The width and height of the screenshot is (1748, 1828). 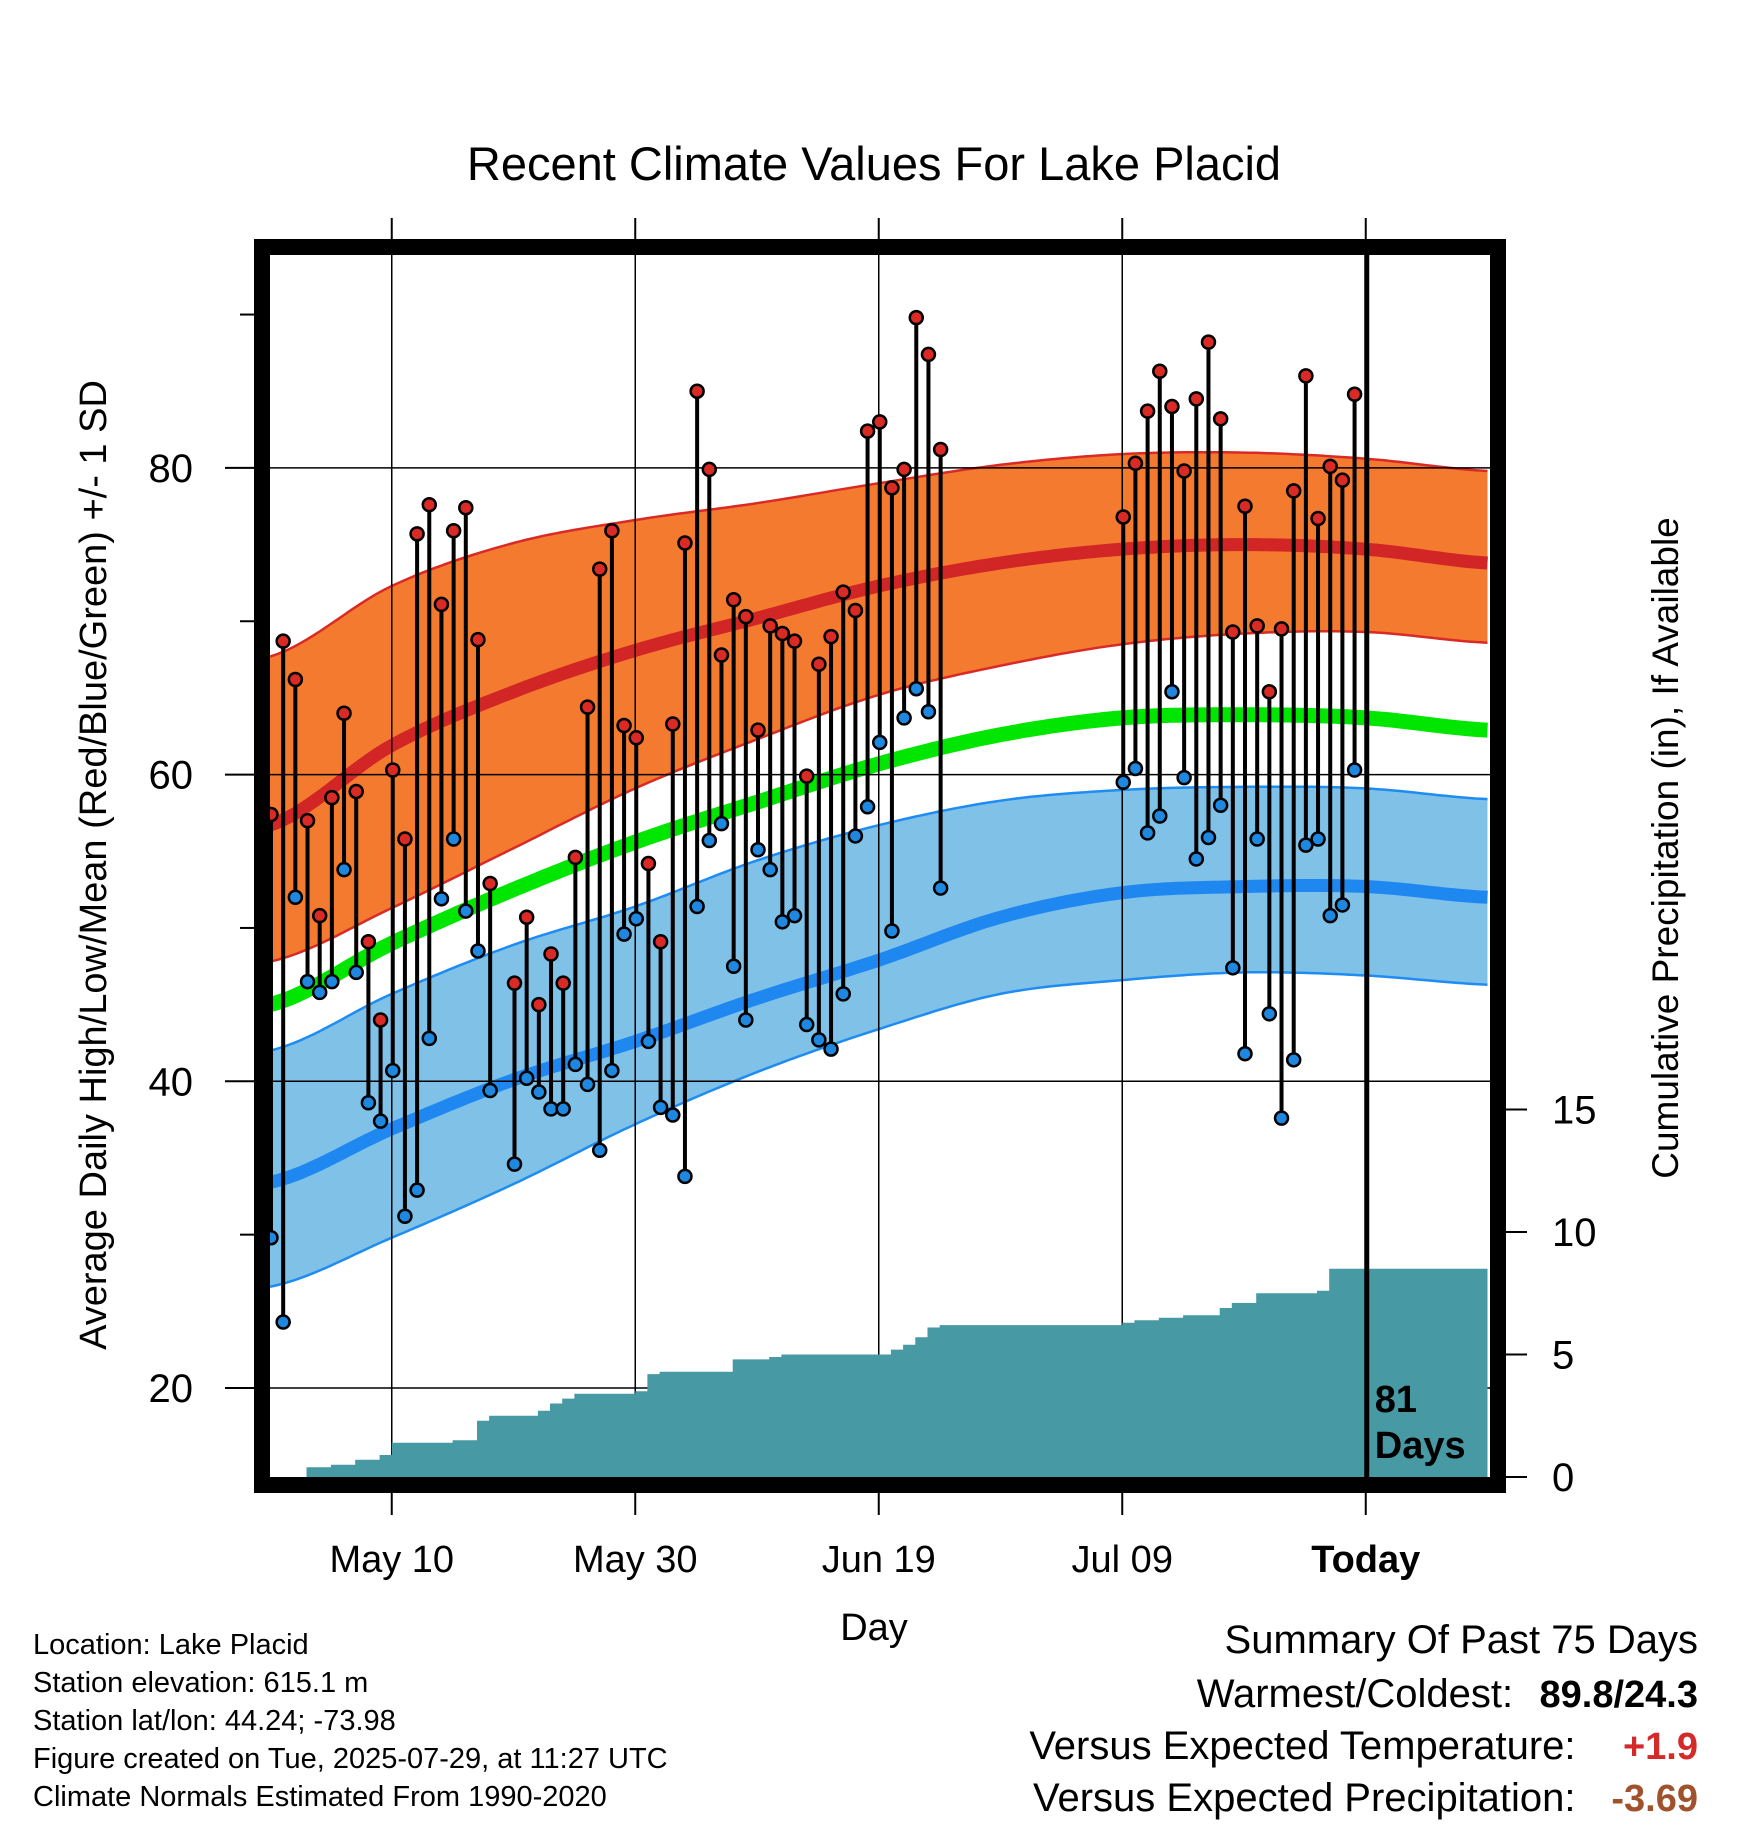 What do you see at coordinates (1420, 1446) in the screenshot?
I see `days-count-label: Days` at bounding box center [1420, 1446].